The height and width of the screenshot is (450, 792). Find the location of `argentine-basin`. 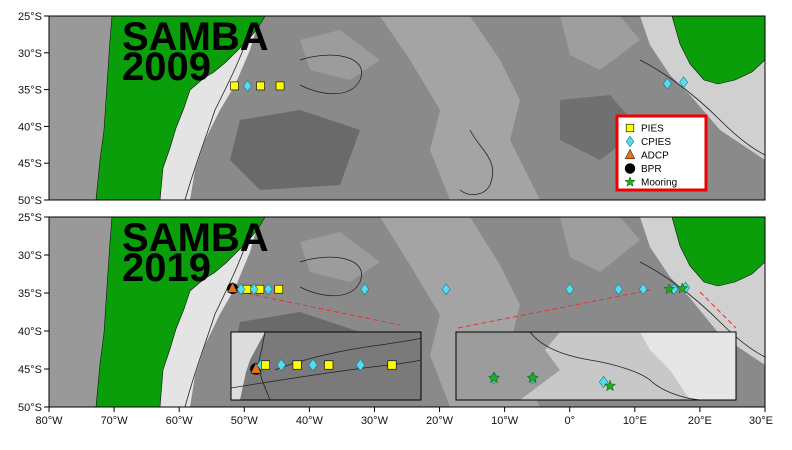

argentine-basin is located at coordinates (295, 150).